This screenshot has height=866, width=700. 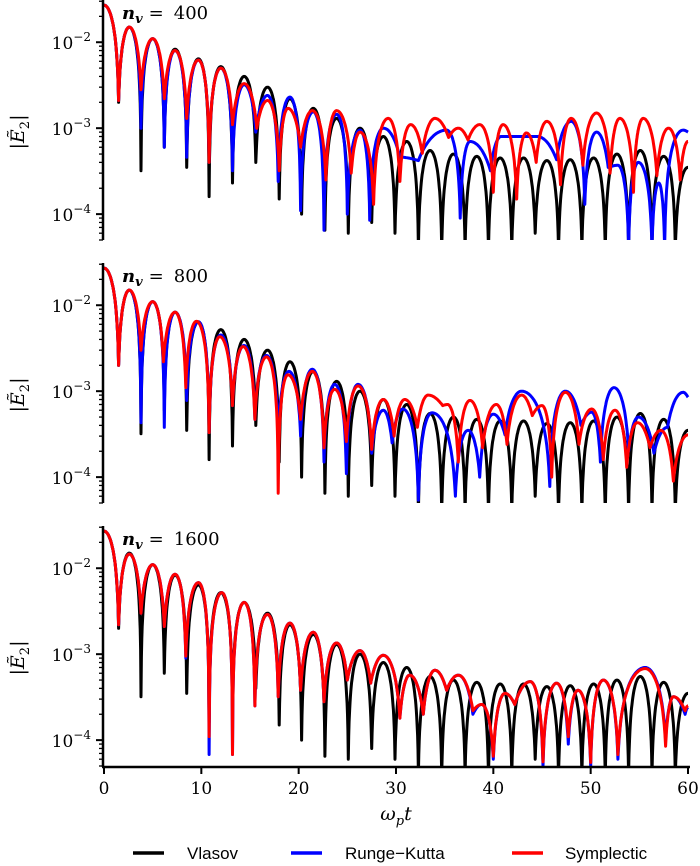 What do you see at coordinates (165, 278) in the screenshot?
I see `panel-label: nv = 800` at bounding box center [165, 278].